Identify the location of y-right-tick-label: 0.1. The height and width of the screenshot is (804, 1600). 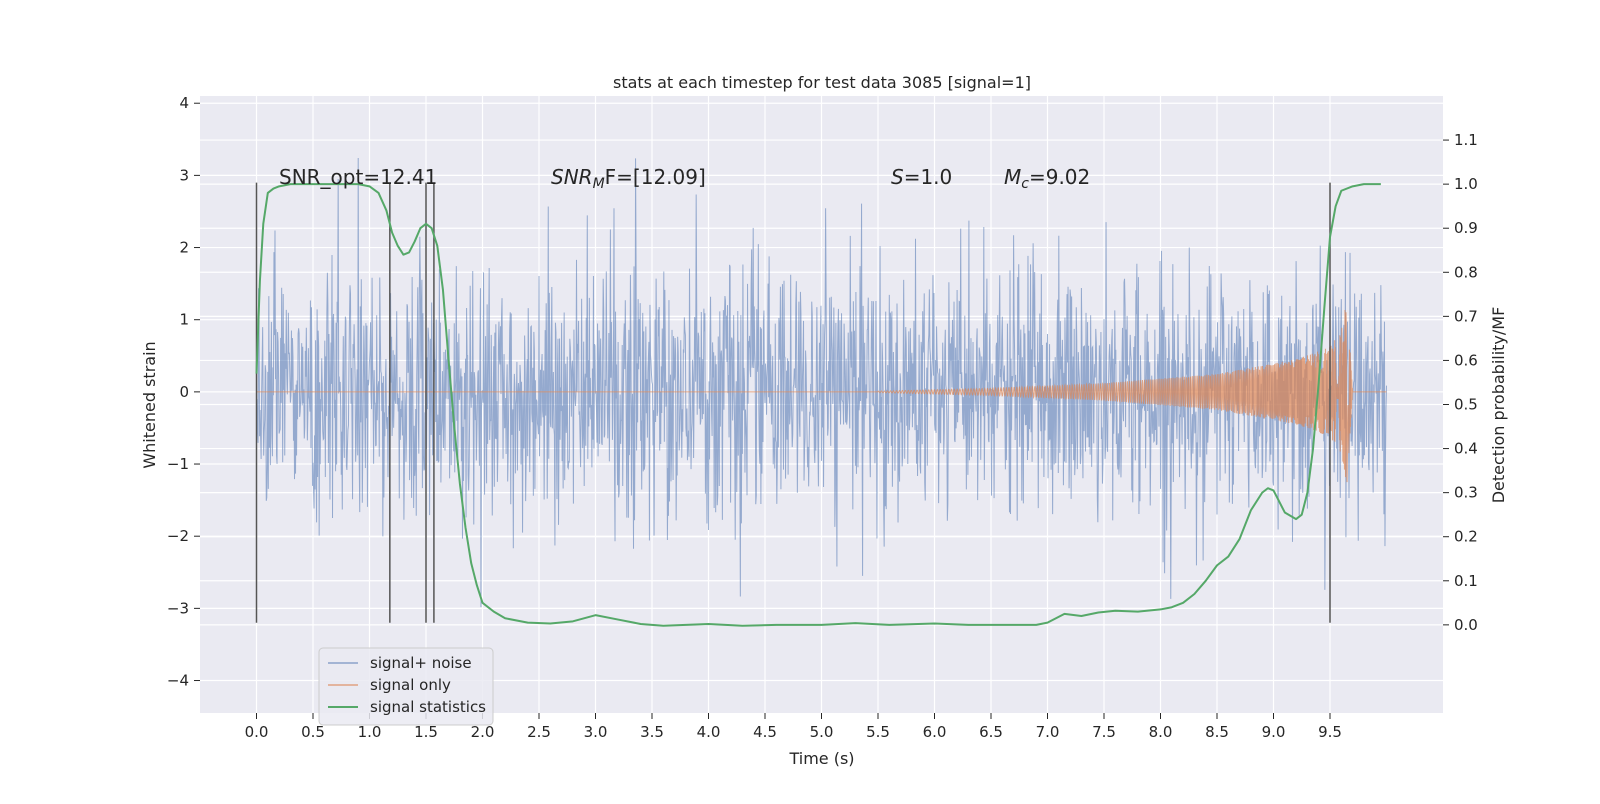
(1466, 581).